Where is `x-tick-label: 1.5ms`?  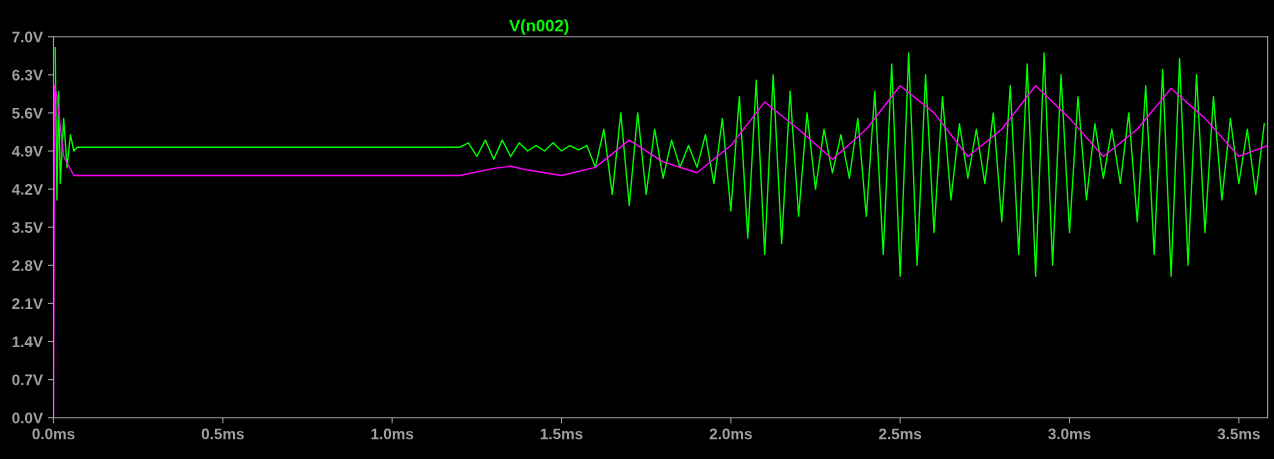
x-tick-label: 1.5ms is located at coordinates (561, 434).